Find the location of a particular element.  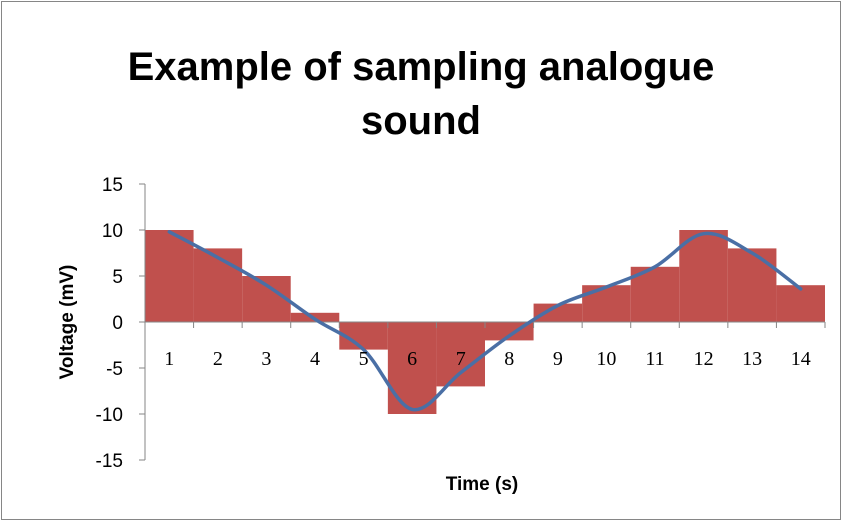

y-tick-label: 10 is located at coordinates (112, 231).